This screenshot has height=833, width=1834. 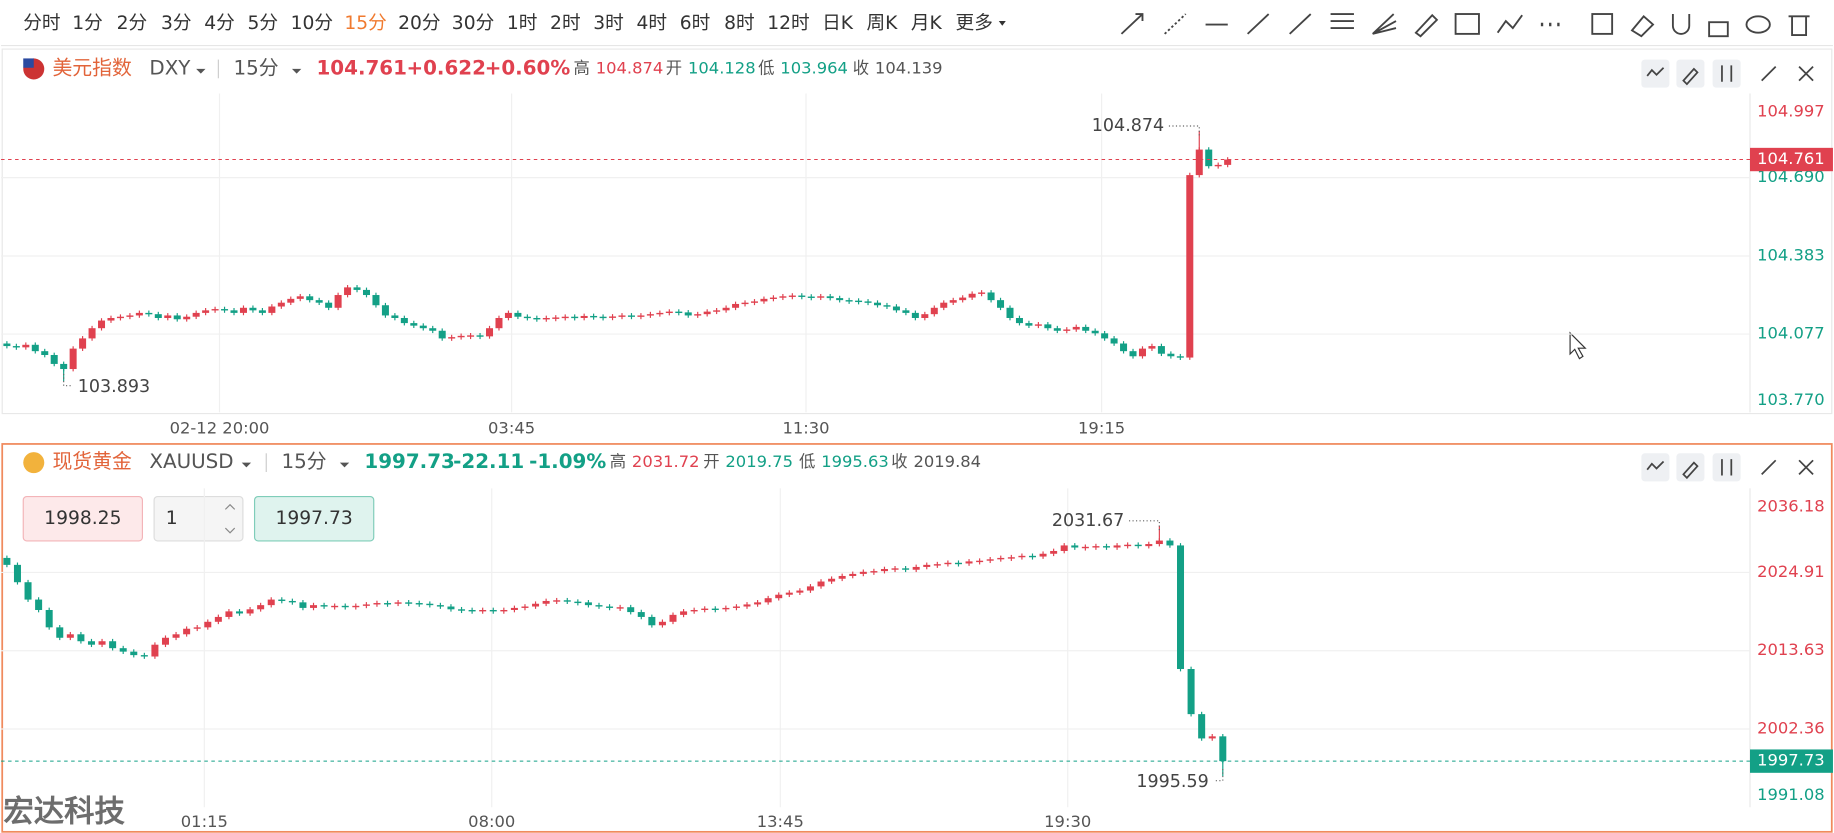 I want to click on period-tab: 分时, so click(x=41, y=23).